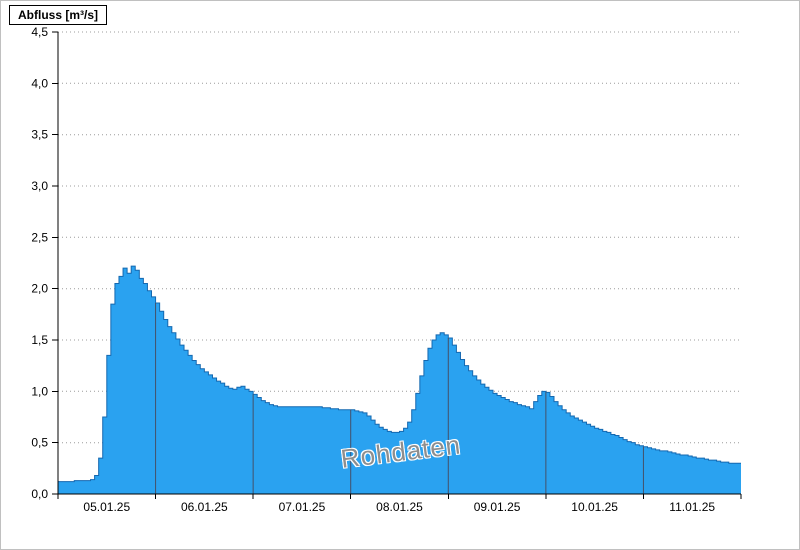  Describe the element at coordinates (39, 391) in the screenshot. I see `y-tick-label: 1,0` at that location.